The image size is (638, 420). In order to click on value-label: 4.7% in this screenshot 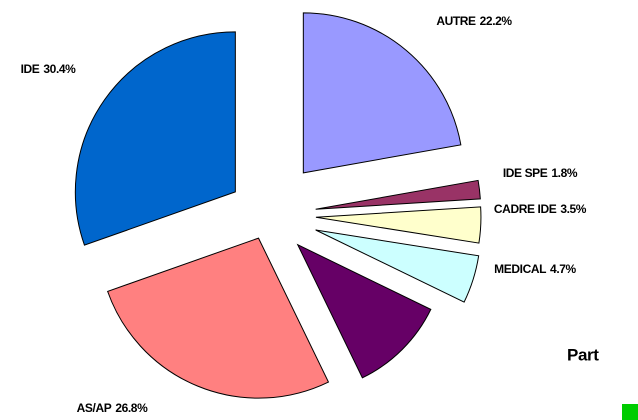, I will do `click(563, 269)`.